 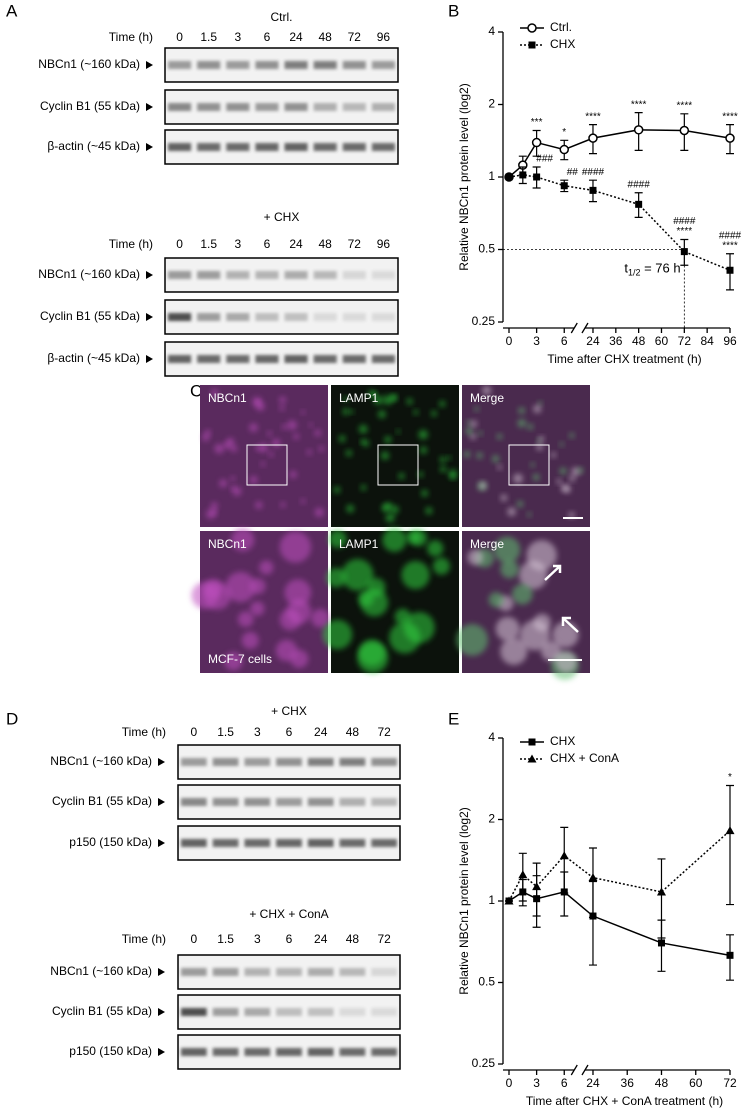 What do you see at coordinates (486, 249) in the screenshot?
I see `y-tick-label: 0.5` at bounding box center [486, 249].